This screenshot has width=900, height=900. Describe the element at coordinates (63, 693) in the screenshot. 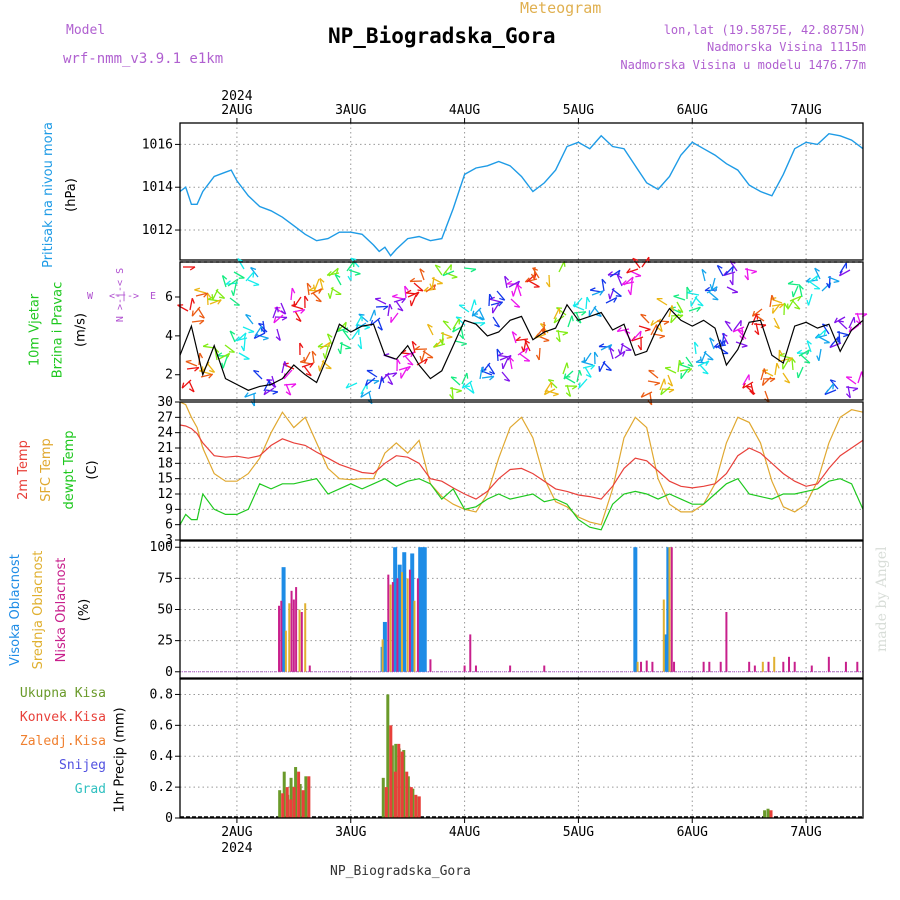

I see `precip-legend-0: Ukupna Kisa` at that location.